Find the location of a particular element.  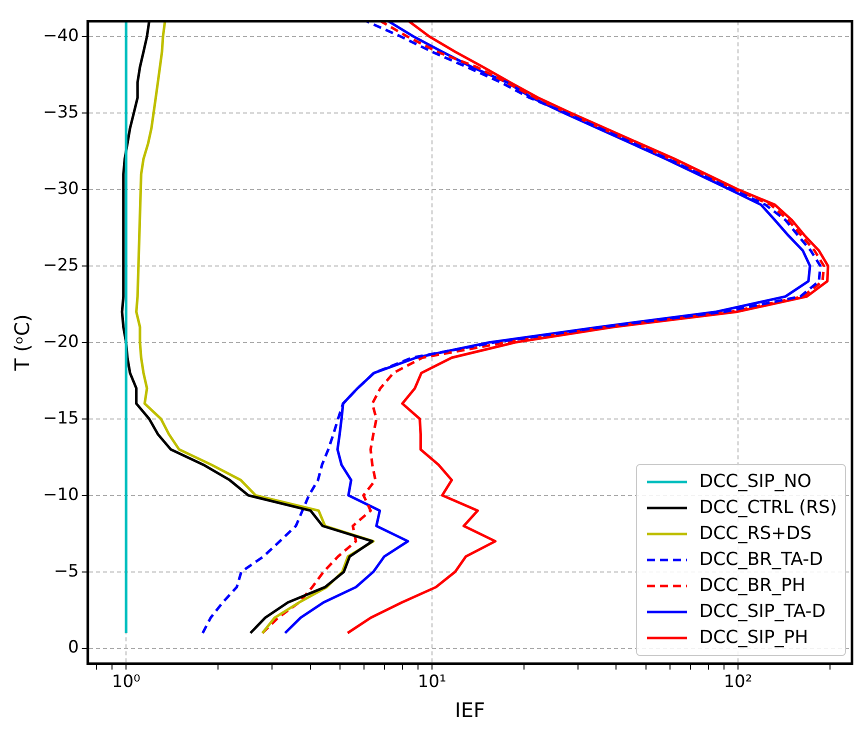

legend-label: DCC_BR_TA-D is located at coordinates (761, 559).